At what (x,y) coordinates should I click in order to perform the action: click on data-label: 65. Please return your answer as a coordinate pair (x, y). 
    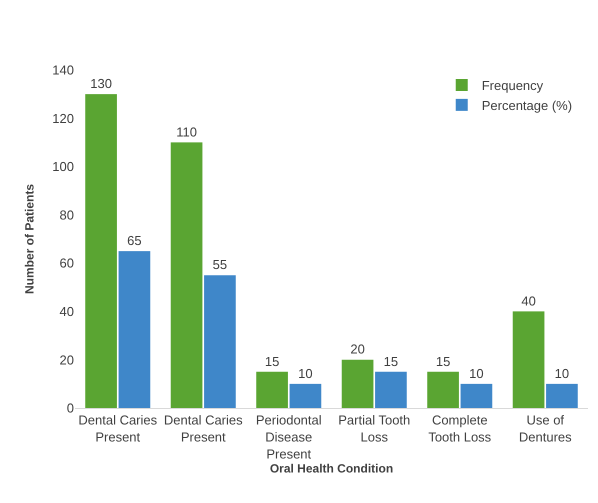
    Looking at the image, I should click on (134, 240).